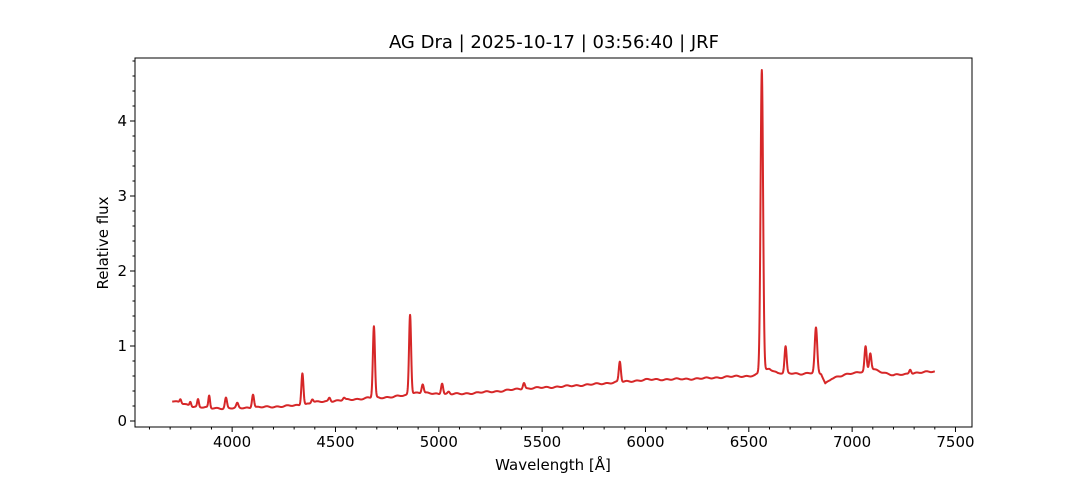  What do you see at coordinates (335, 442) in the screenshot?
I see `x-tick-label: 4500` at bounding box center [335, 442].